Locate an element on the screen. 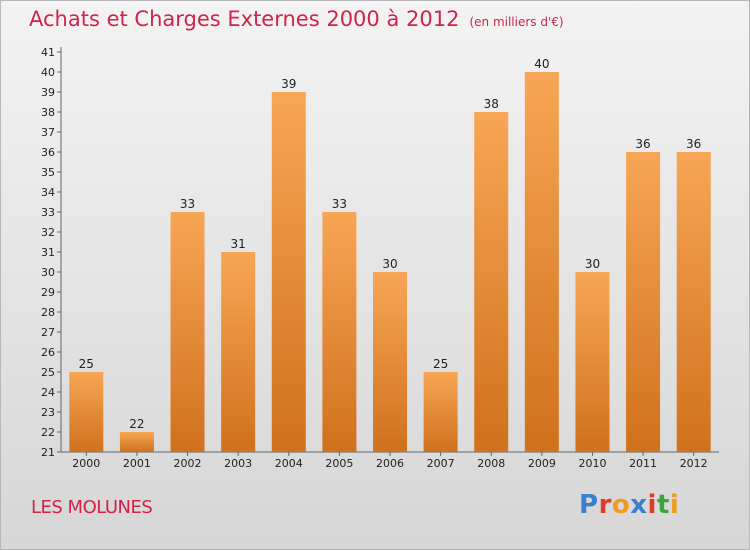 This screenshot has width=750, height=551. data-label-2005: 33 is located at coordinates (339, 204).